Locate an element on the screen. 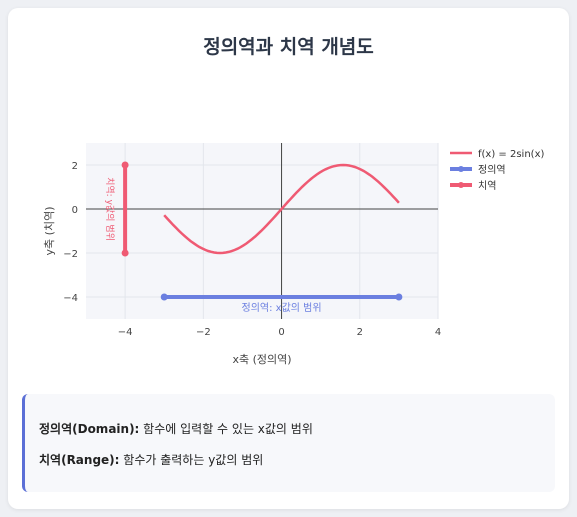 The width and height of the screenshot is (577, 517). range-annotation: 치역: y값의 범위 is located at coordinates (110, 209).